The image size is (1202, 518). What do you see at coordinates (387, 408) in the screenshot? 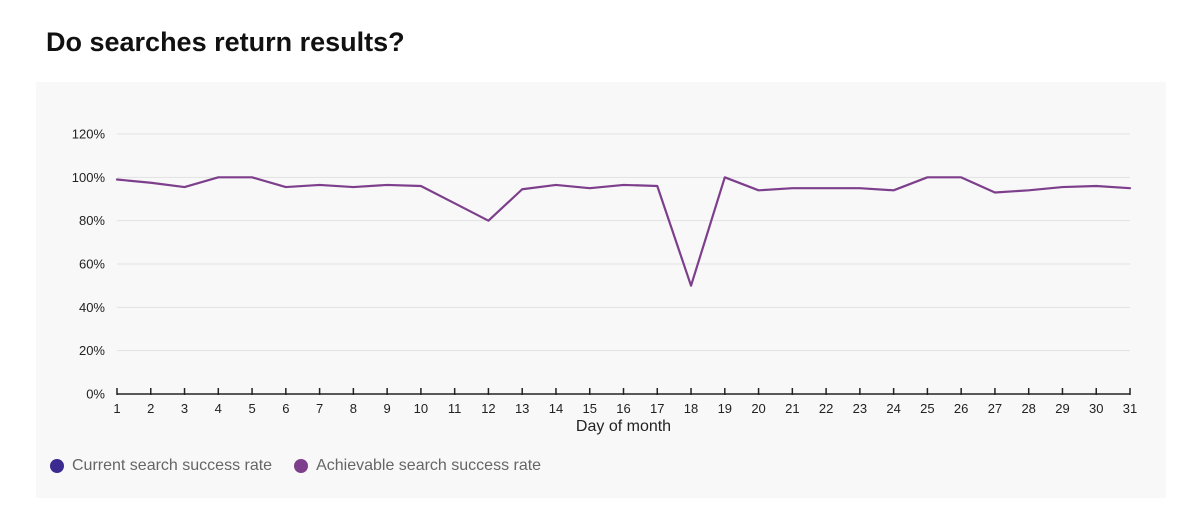
I see `x-tick-label-9: 9` at bounding box center [387, 408].